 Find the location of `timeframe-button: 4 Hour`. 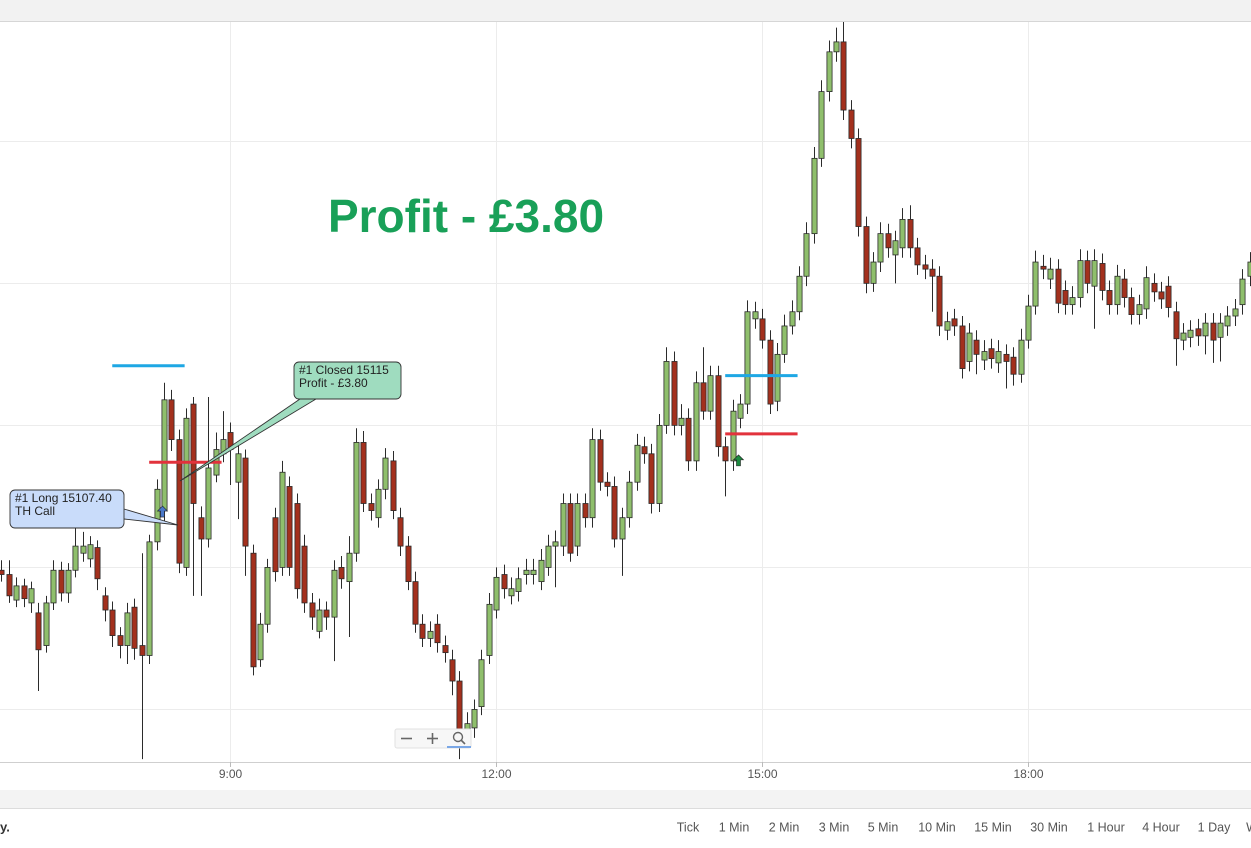

timeframe-button: 4 Hour is located at coordinates (1161, 827).